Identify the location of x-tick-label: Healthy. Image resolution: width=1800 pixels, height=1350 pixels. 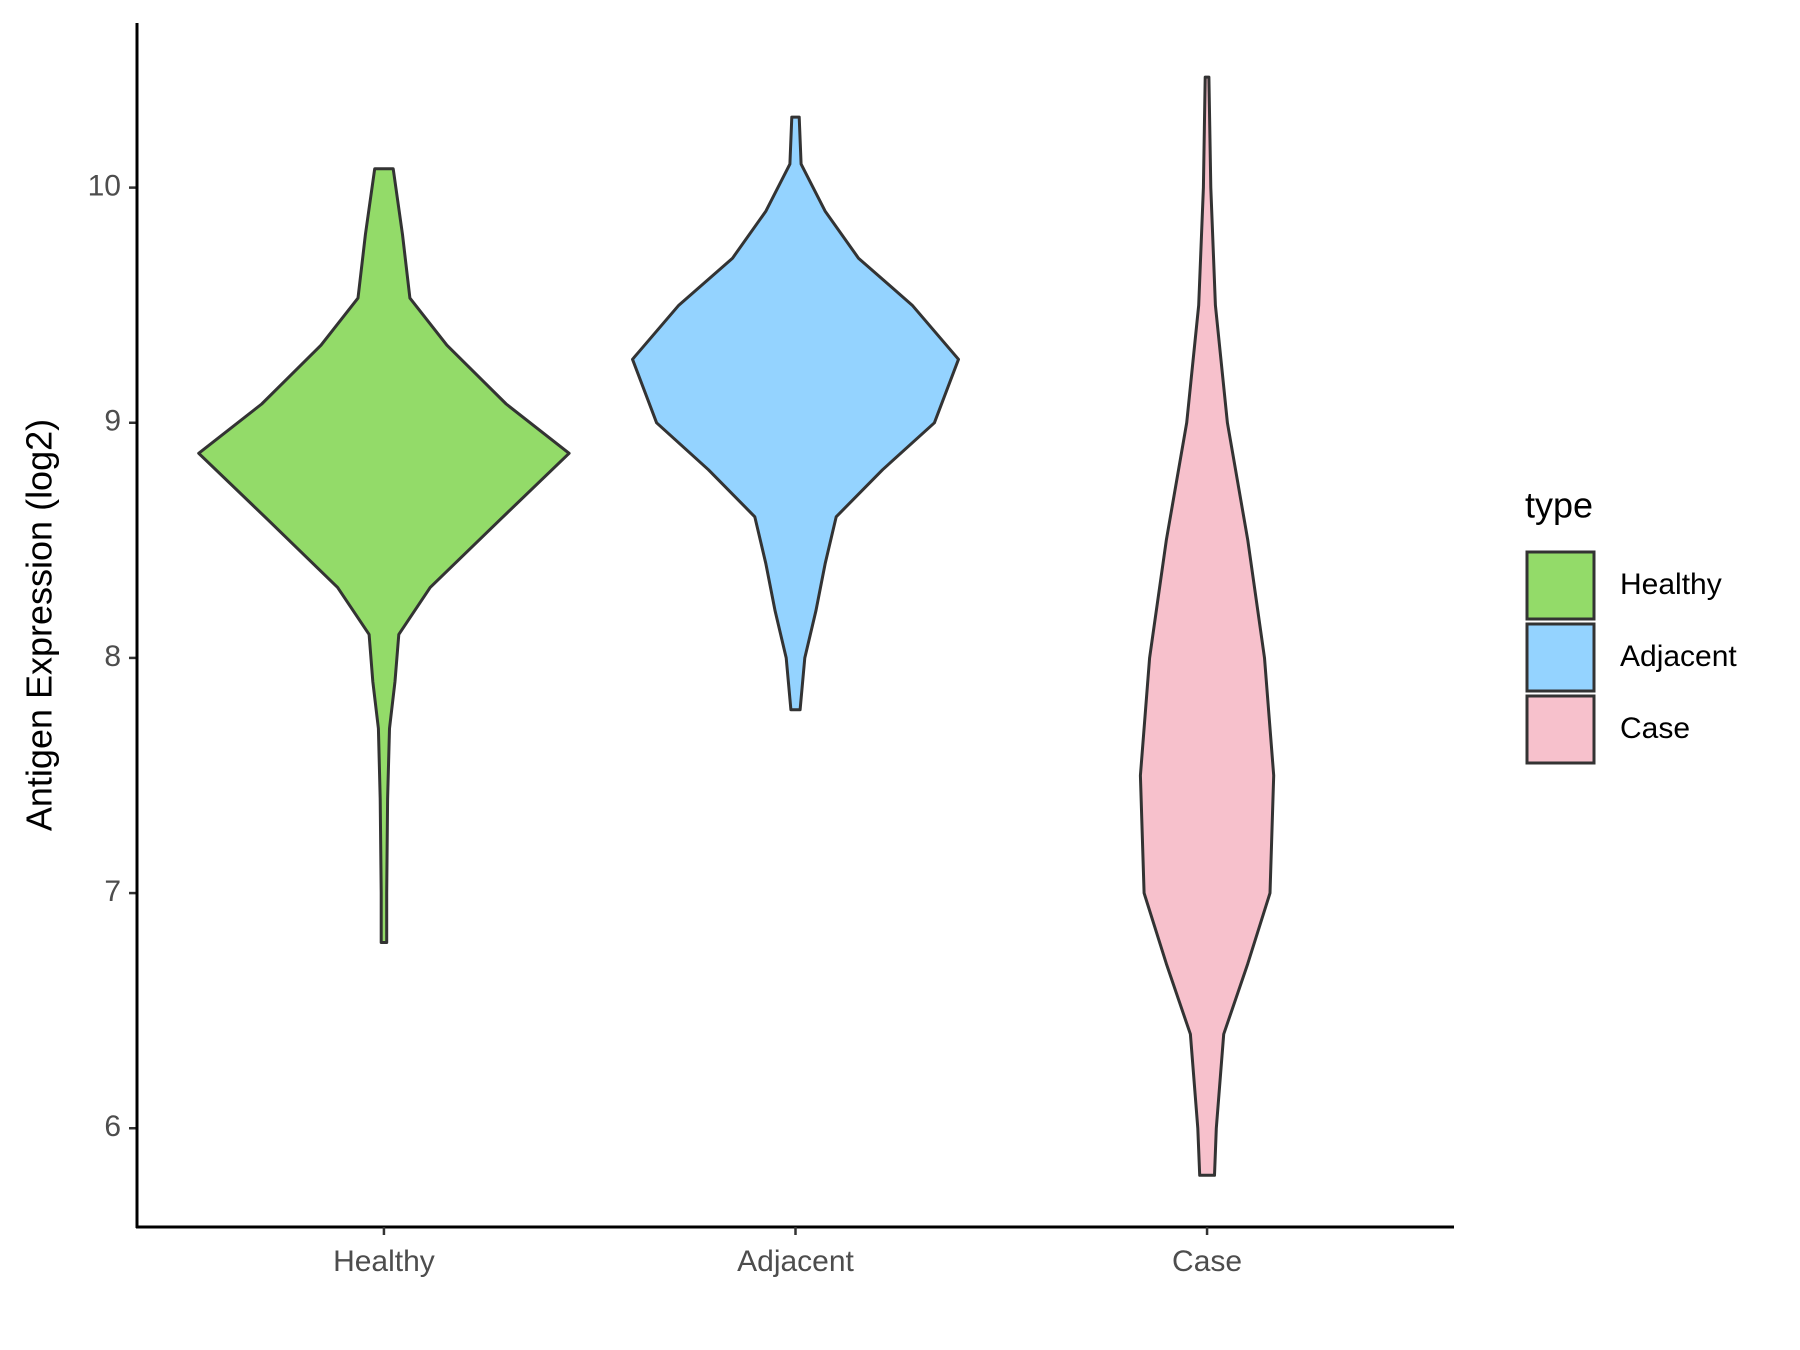
(384, 1261).